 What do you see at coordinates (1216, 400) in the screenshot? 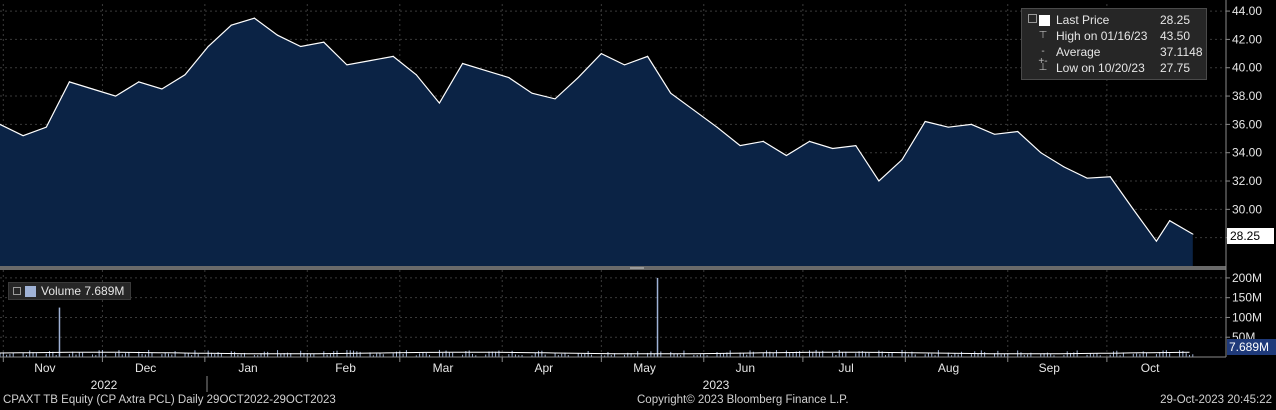
I see `footer-timestamp: 29-Oct-2023 20:45:22` at bounding box center [1216, 400].